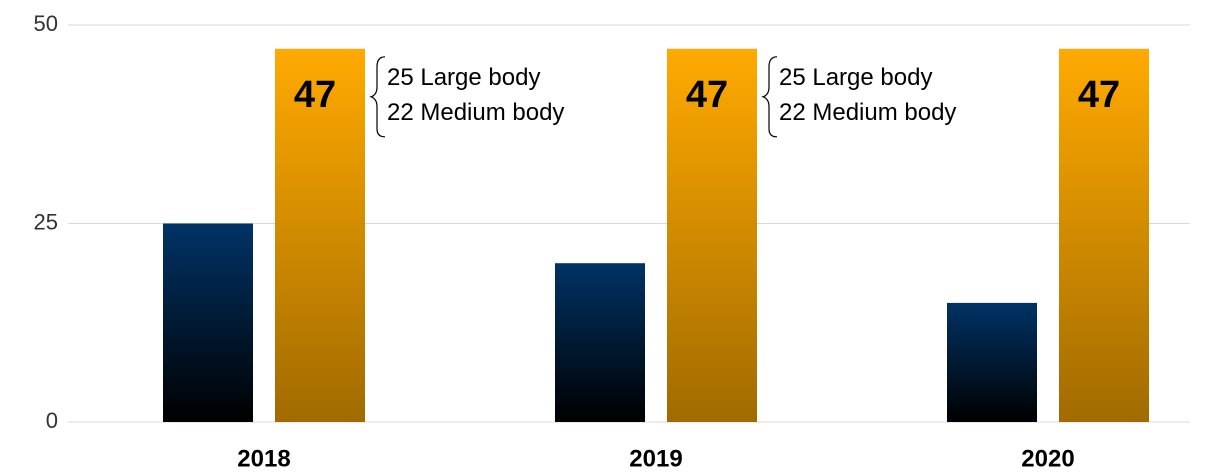 The image size is (1229, 472). What do you see at coordinates (263, 458) in the screenshot?
I see `x-tick-label: 2018` at bounding box center [263, 458].